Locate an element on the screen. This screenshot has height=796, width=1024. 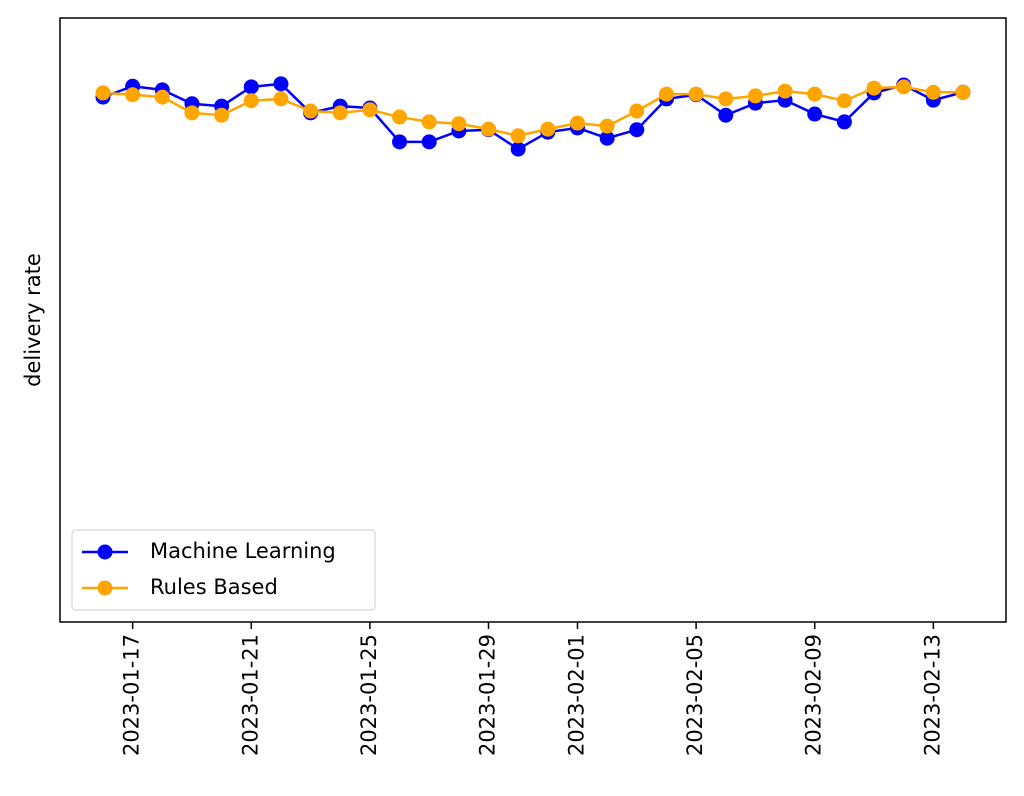
x-tick-label: 2023-01-21 is located at coordinates (250, 695).